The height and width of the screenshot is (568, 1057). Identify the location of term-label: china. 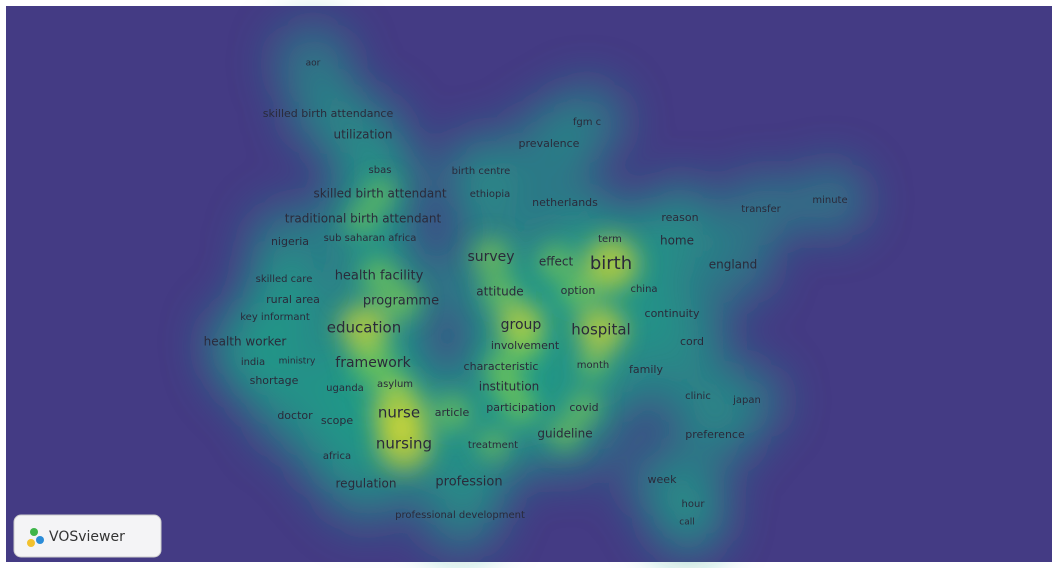
(643, 289).